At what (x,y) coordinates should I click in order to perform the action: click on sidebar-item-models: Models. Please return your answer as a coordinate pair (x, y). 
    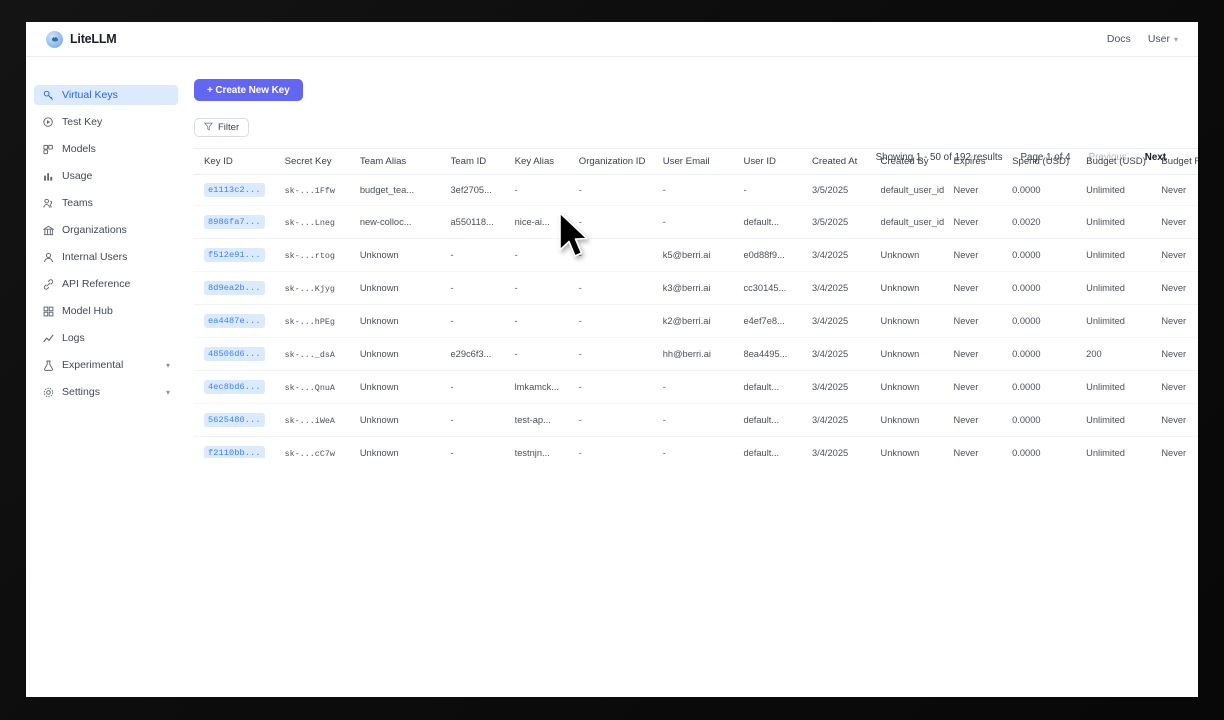
    Looking at the image, I should click on (106, 149).